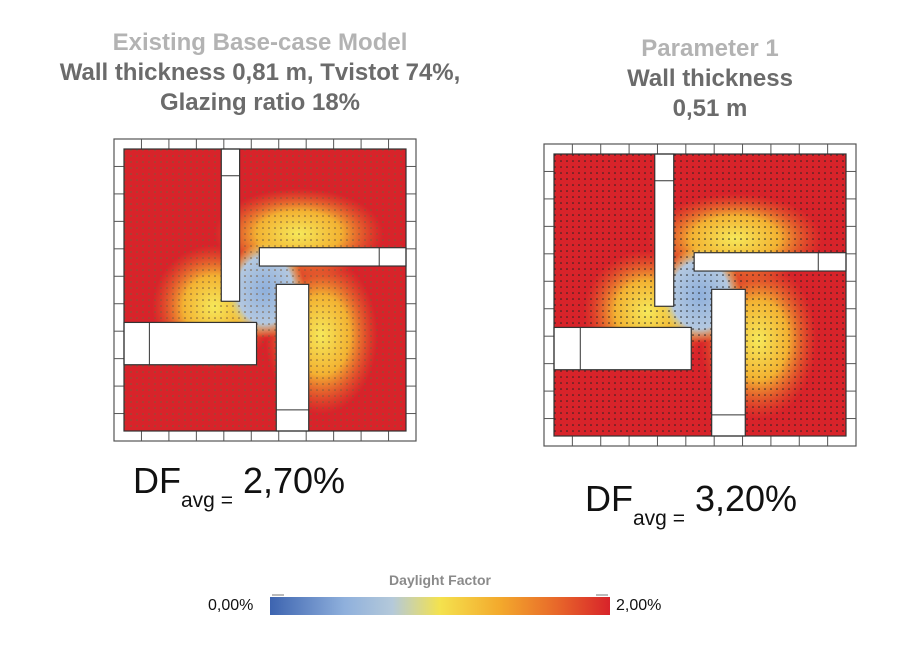 The image size is (900, 654). What do you see at coordinates (260, 42) in the screenshot?
I see `panel-1-heading: Existing Base-case Model` at bounding box center [260, 42].